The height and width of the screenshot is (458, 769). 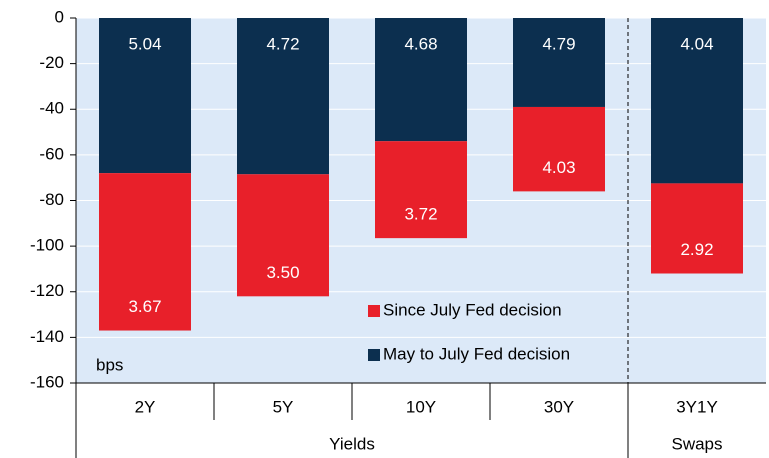 What do you see at coordinates (282, 43) in the screenshot?
I see `bar-annotation: 4.72` at bounding box center [282, 43].